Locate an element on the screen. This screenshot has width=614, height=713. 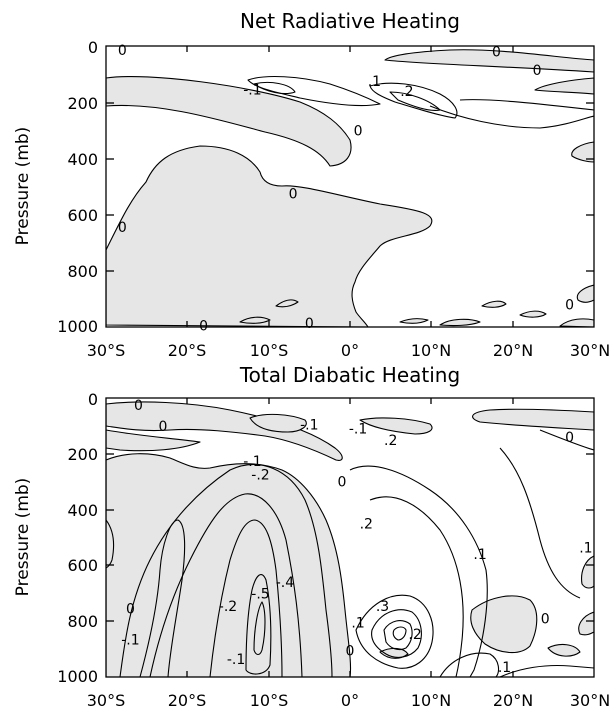
panel-title: Total Diabatic Heating is located at coordinates (349, 375).